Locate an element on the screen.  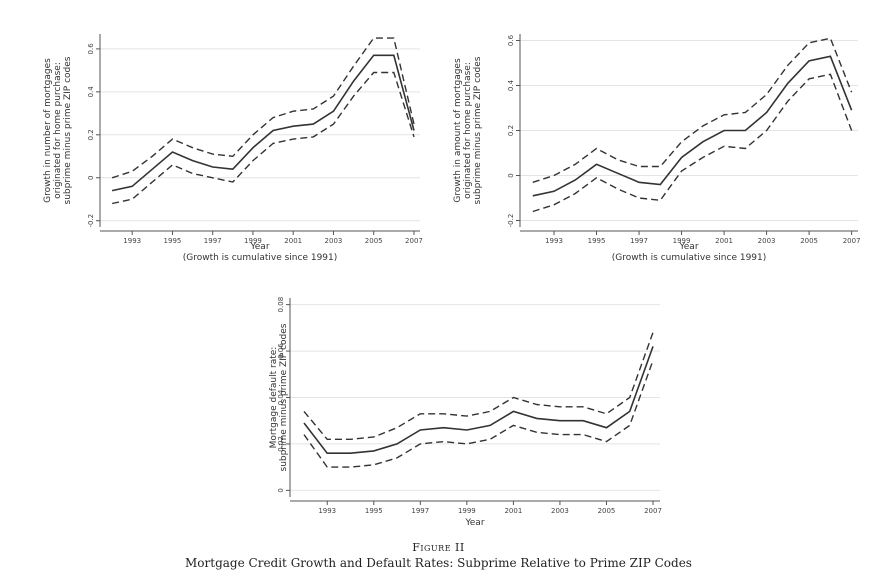
y-tick-label: 0.04 is located at coordinates (281, 397).